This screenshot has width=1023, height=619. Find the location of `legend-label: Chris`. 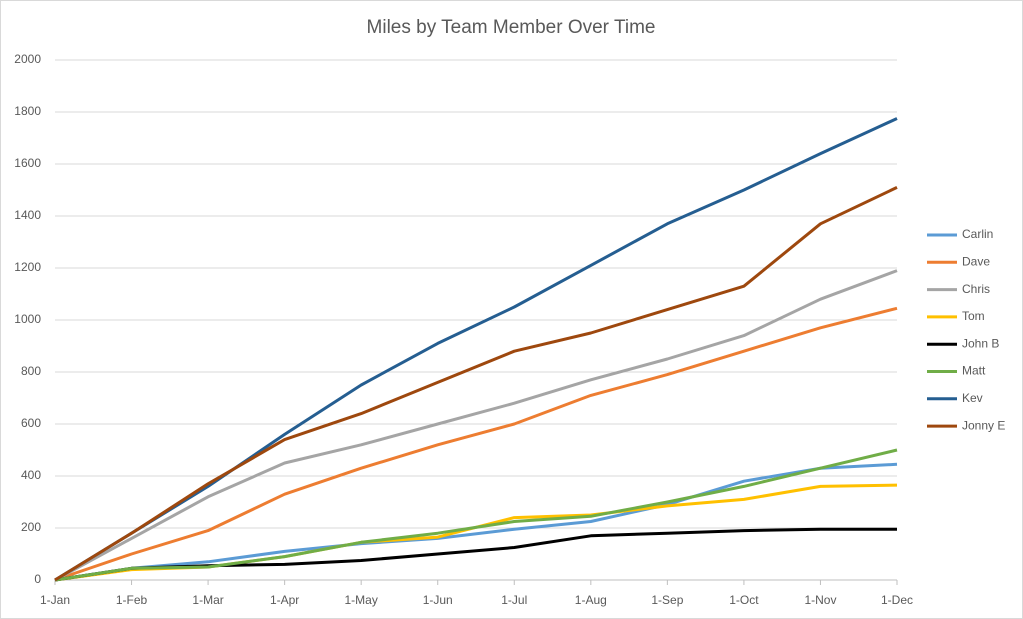

legend-label: Chris is located at coordinates (976, 289).